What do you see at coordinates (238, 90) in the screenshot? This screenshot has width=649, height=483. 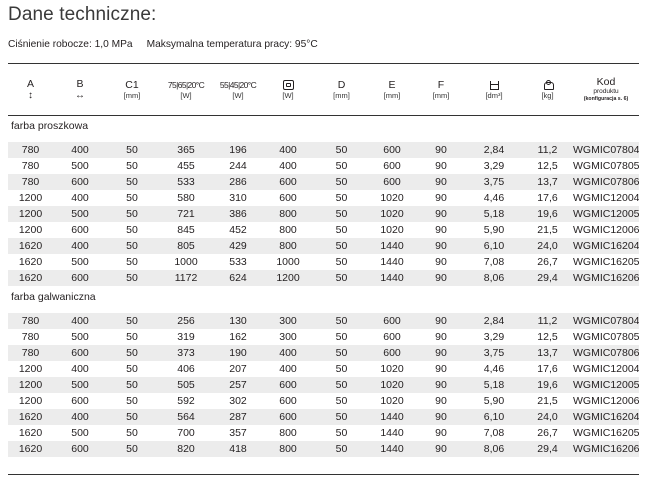 I see `col-header-power-55: 55|45|20°C [W]` at bounding box center [238, 90].